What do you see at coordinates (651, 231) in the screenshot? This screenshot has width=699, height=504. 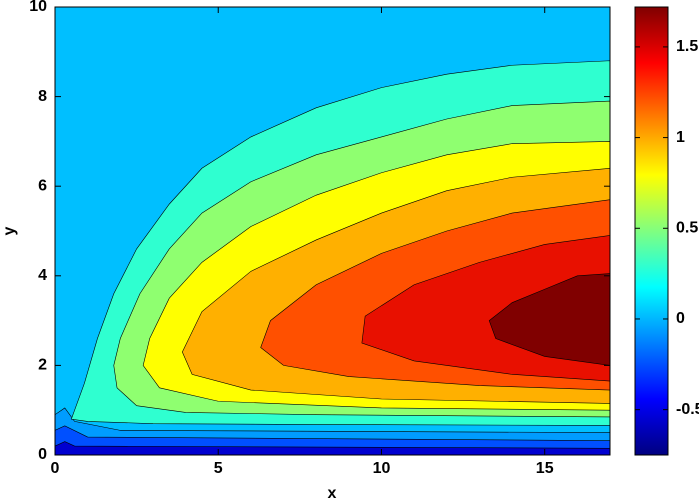 I see `colorbar` at bounding box center [651, 231].